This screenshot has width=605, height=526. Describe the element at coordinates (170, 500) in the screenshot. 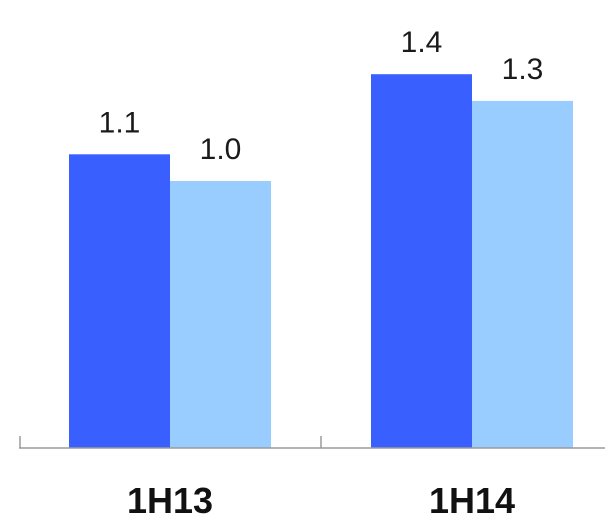

I see `category-label-1h13: 1H13` at that location.